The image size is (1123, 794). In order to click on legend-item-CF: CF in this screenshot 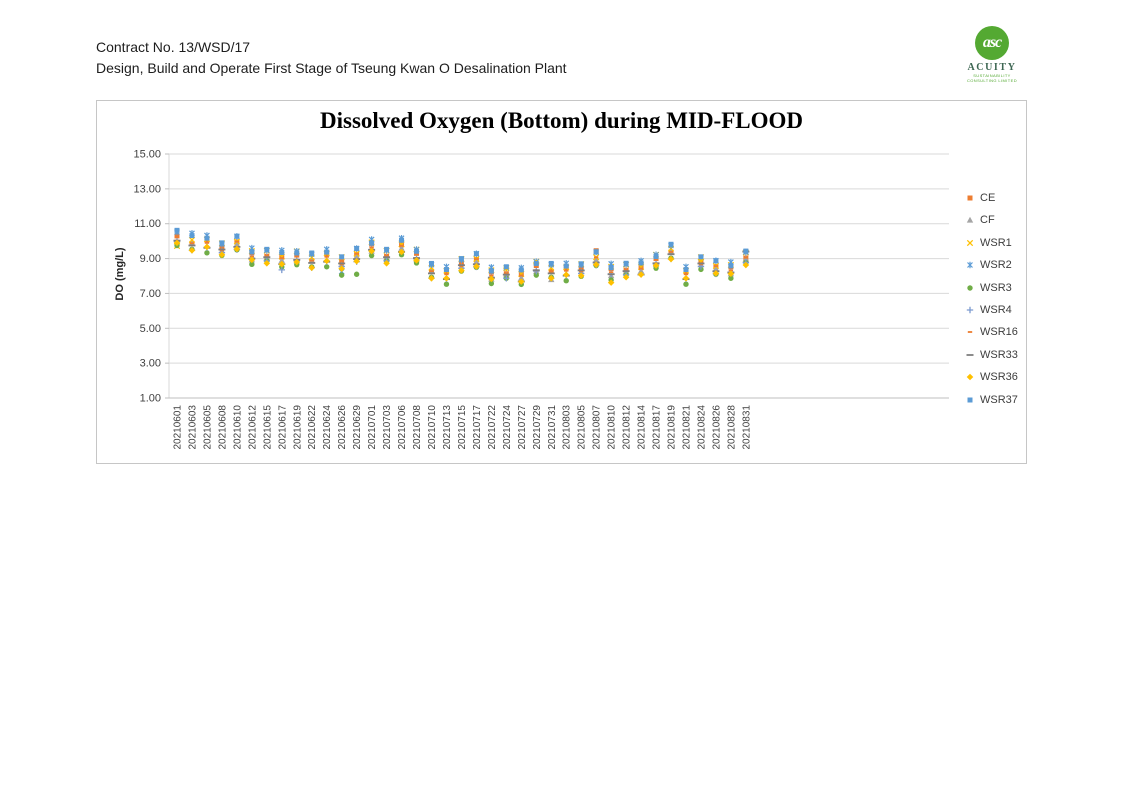, I will do `click(991, 220)`.